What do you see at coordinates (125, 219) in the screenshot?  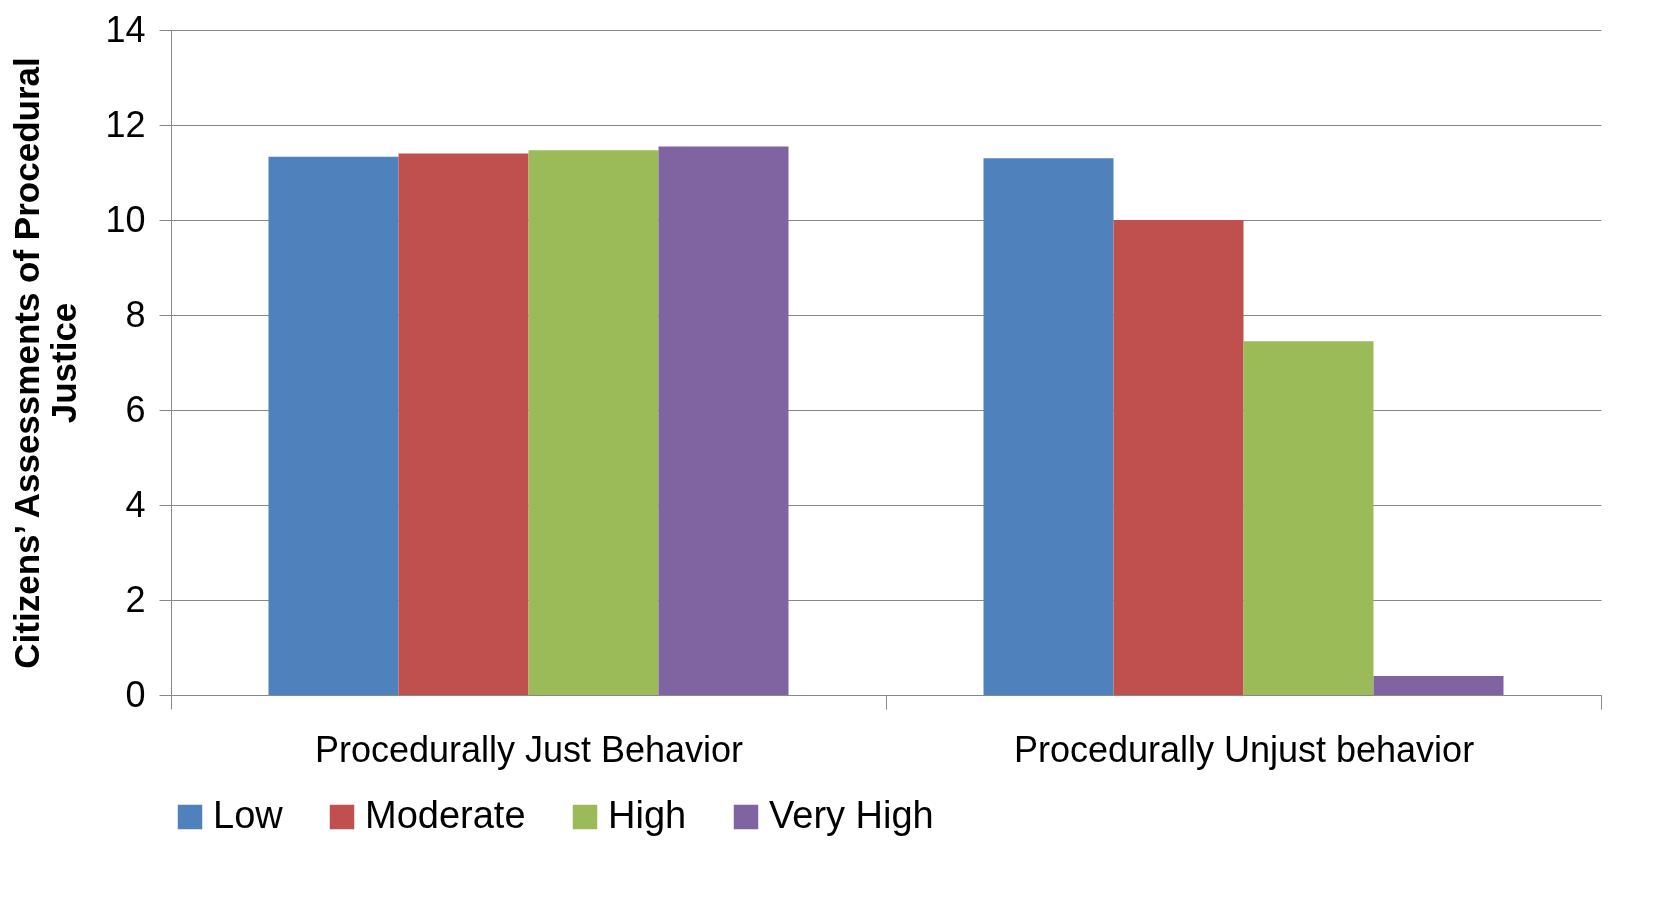 I see `y-tick-label: 10` at bounding box center [125, 219].